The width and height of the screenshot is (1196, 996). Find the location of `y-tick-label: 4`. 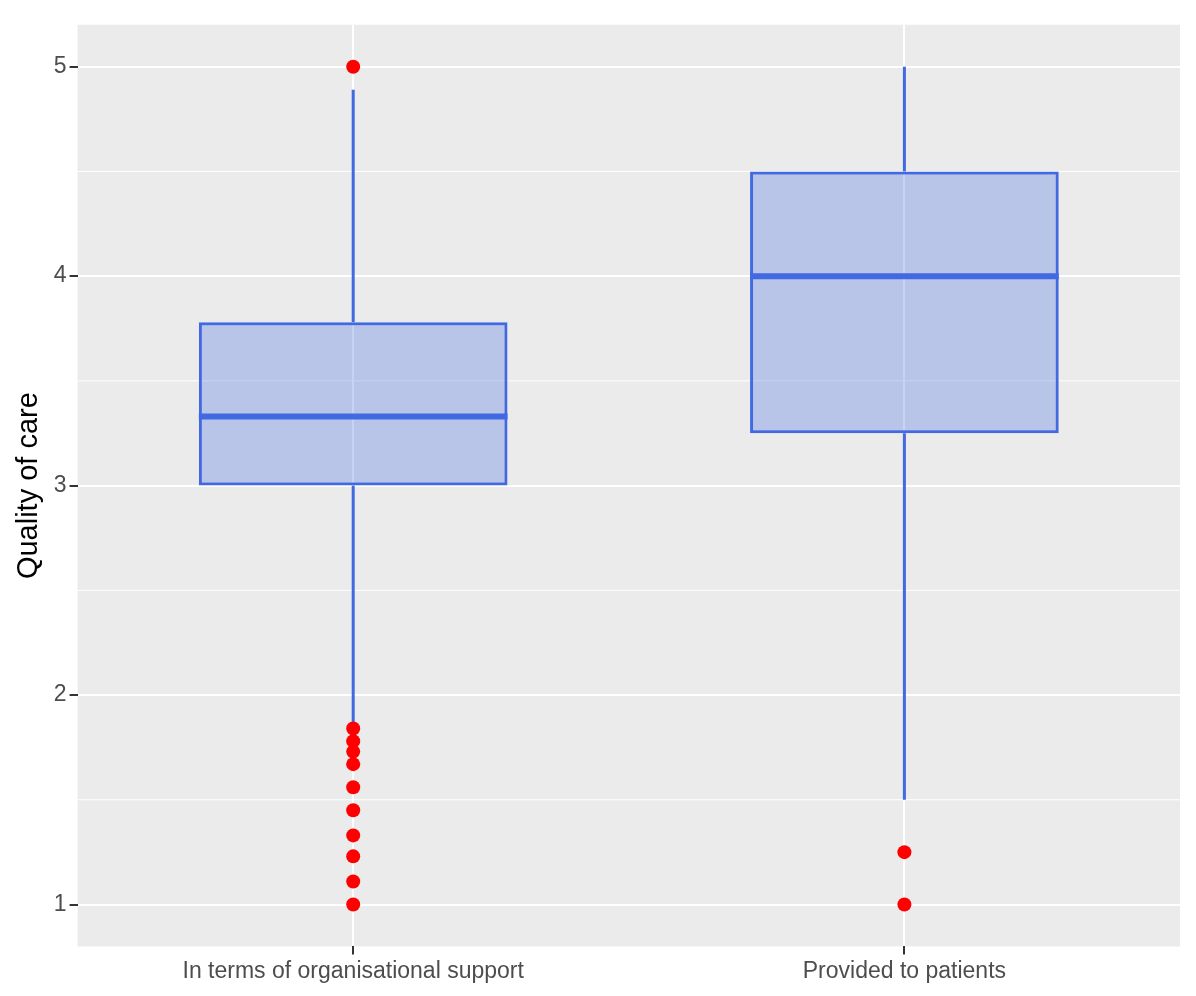

y-tick-label: 4 is located at coordinates (60, 274).